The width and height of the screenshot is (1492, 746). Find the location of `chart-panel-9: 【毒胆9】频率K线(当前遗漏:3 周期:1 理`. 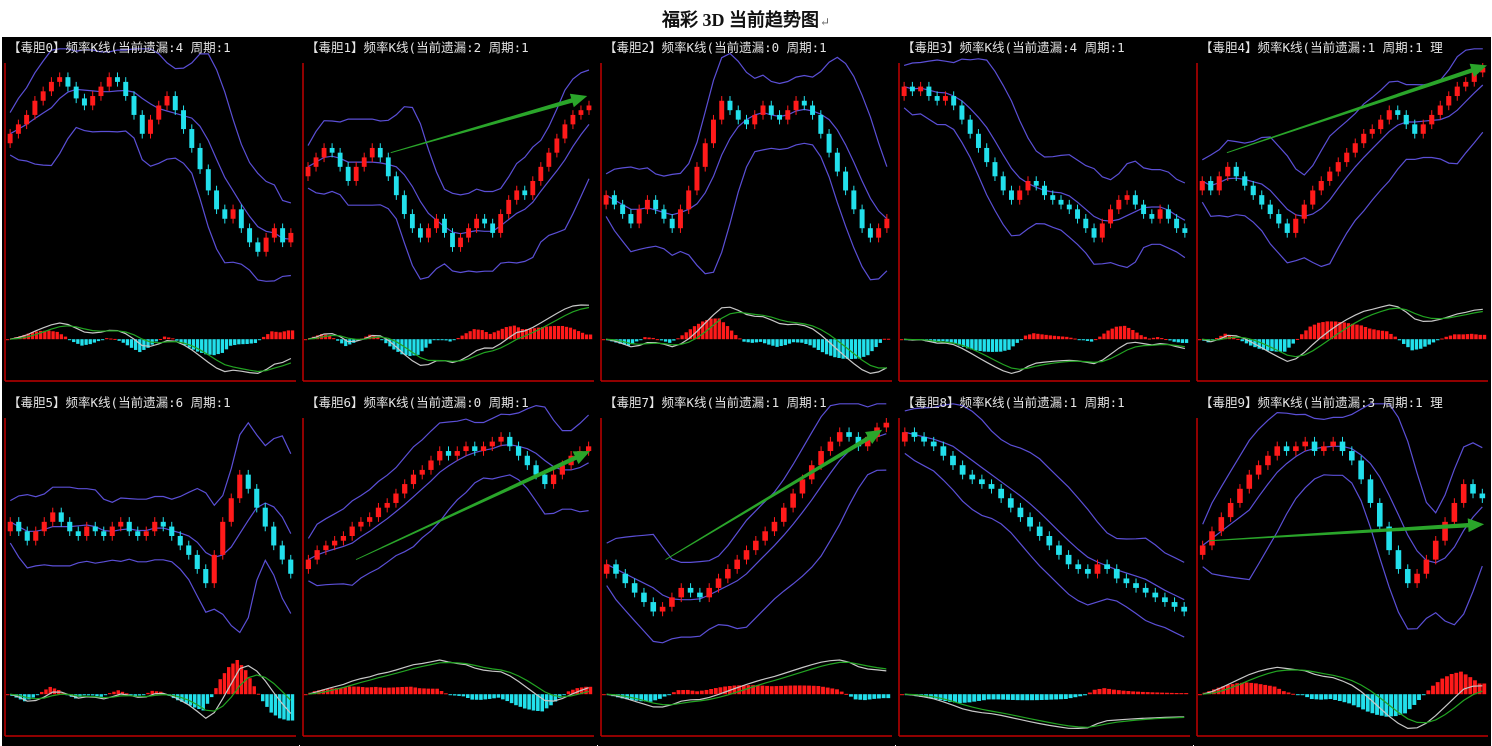

chart-panel-9: 【毒胆9】频率K线(当前遗漏:3 周期:1 理 is located at coordinates (1342, 569).